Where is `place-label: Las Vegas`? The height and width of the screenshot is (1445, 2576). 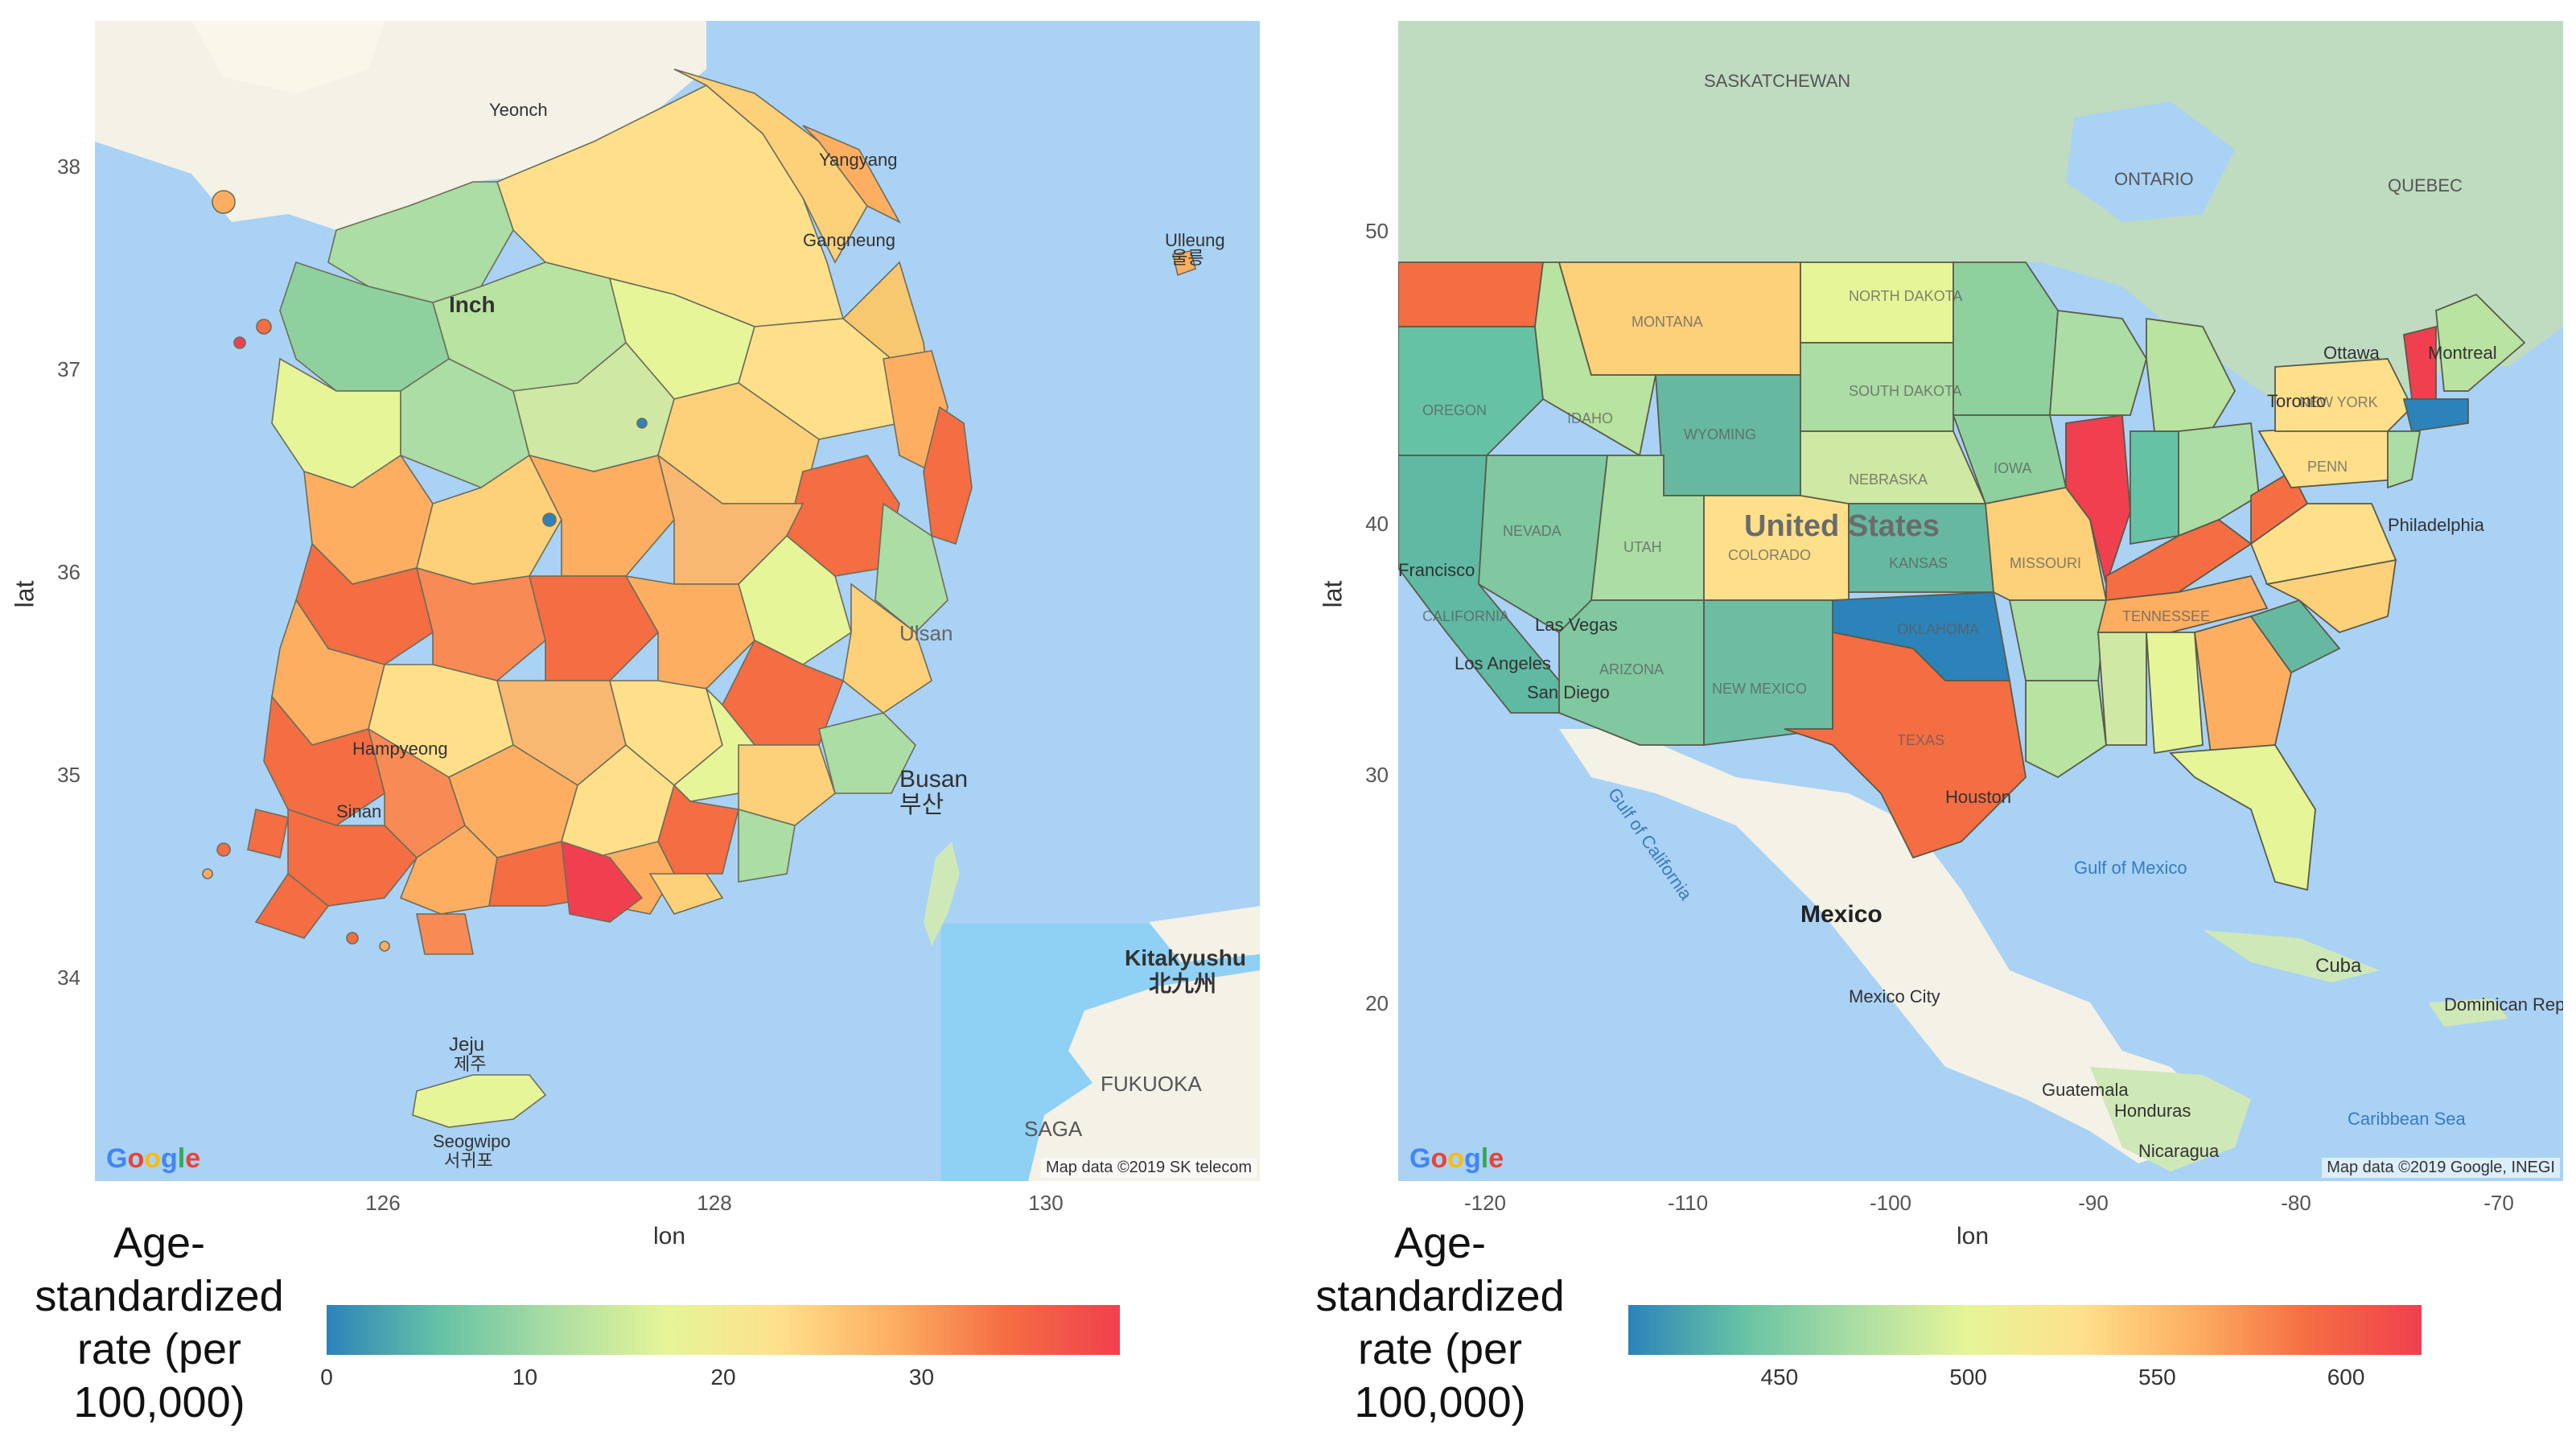 place-label: Las Vegas is located at coordinates (1576, 625).